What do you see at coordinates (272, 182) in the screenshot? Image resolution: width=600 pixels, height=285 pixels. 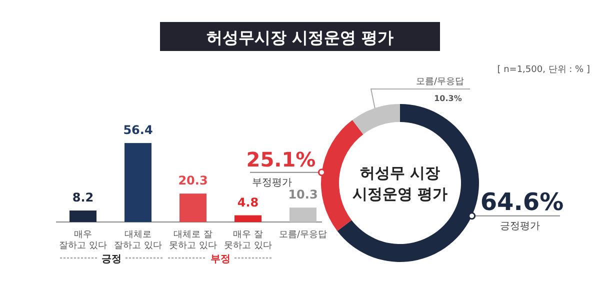 I see `slice-label: 부정평가` at bounding box center [272, 182].